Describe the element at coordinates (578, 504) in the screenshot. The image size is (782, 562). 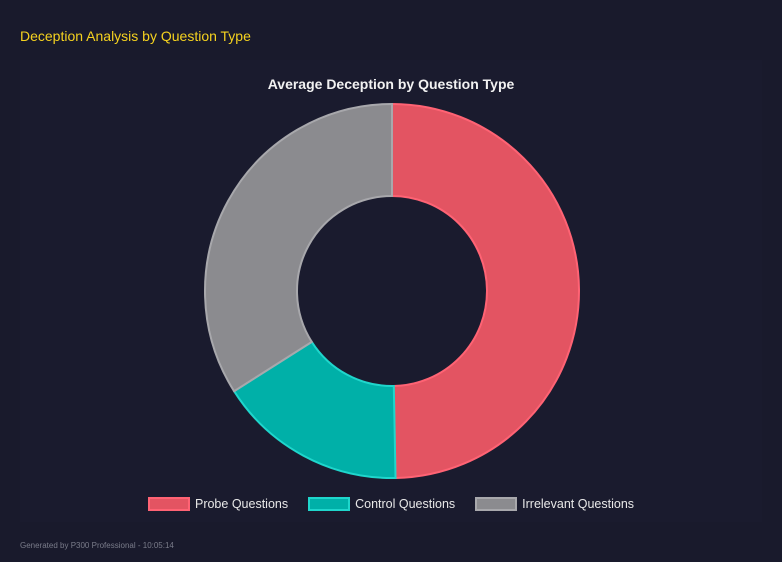
I see `legend-label: Irrelevant Questions` at that location.